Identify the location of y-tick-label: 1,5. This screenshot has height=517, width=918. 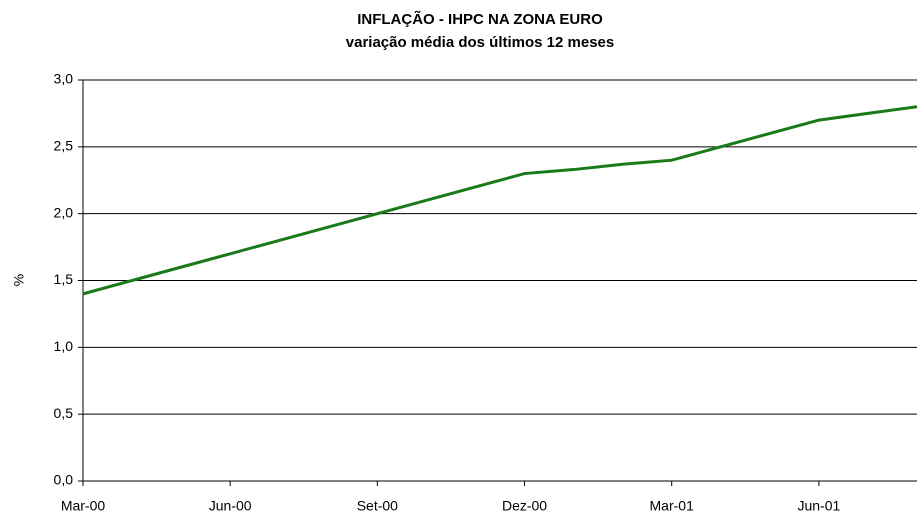
(64, 279).